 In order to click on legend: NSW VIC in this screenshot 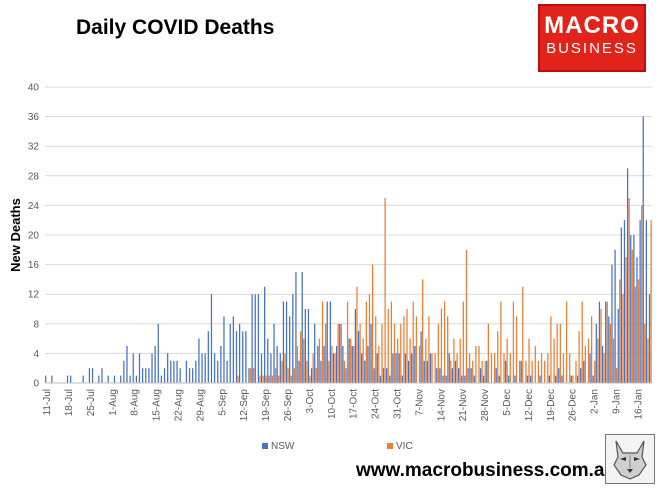, I will do `click(337, 446)`.